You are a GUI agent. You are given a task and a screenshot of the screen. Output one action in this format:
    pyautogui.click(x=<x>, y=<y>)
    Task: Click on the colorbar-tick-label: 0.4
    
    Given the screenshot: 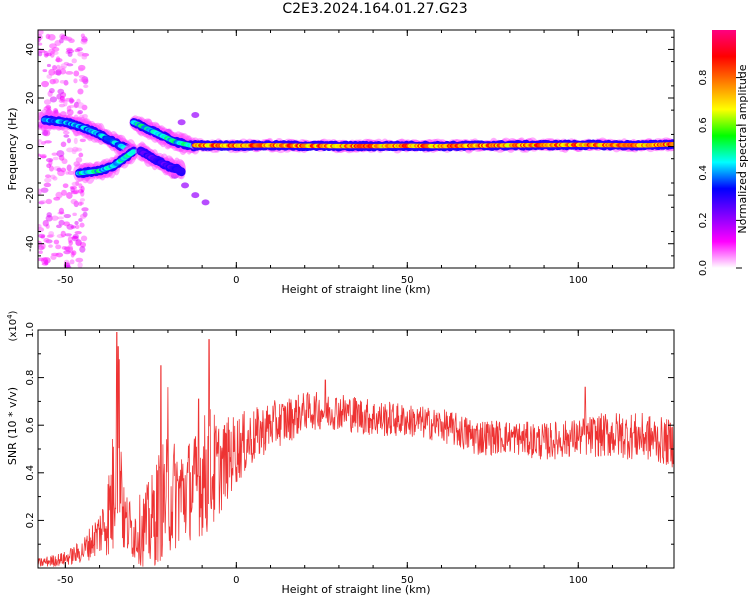 What is the action you would take?
    pyautogui.click(x=703, y=173)
    